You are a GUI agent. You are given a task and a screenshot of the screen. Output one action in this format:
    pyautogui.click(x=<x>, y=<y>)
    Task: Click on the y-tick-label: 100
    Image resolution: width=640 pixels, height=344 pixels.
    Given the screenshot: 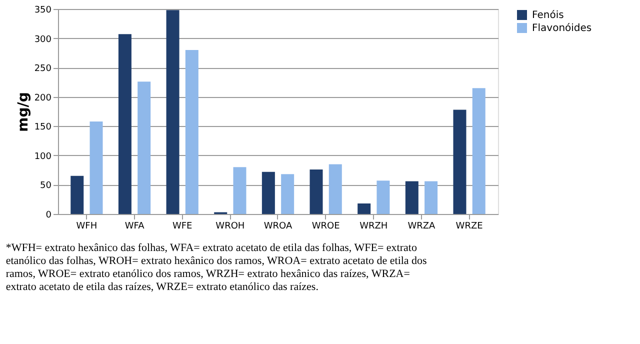 What is the action you would take?
    pyautogui.click(x=43, y=157)
    